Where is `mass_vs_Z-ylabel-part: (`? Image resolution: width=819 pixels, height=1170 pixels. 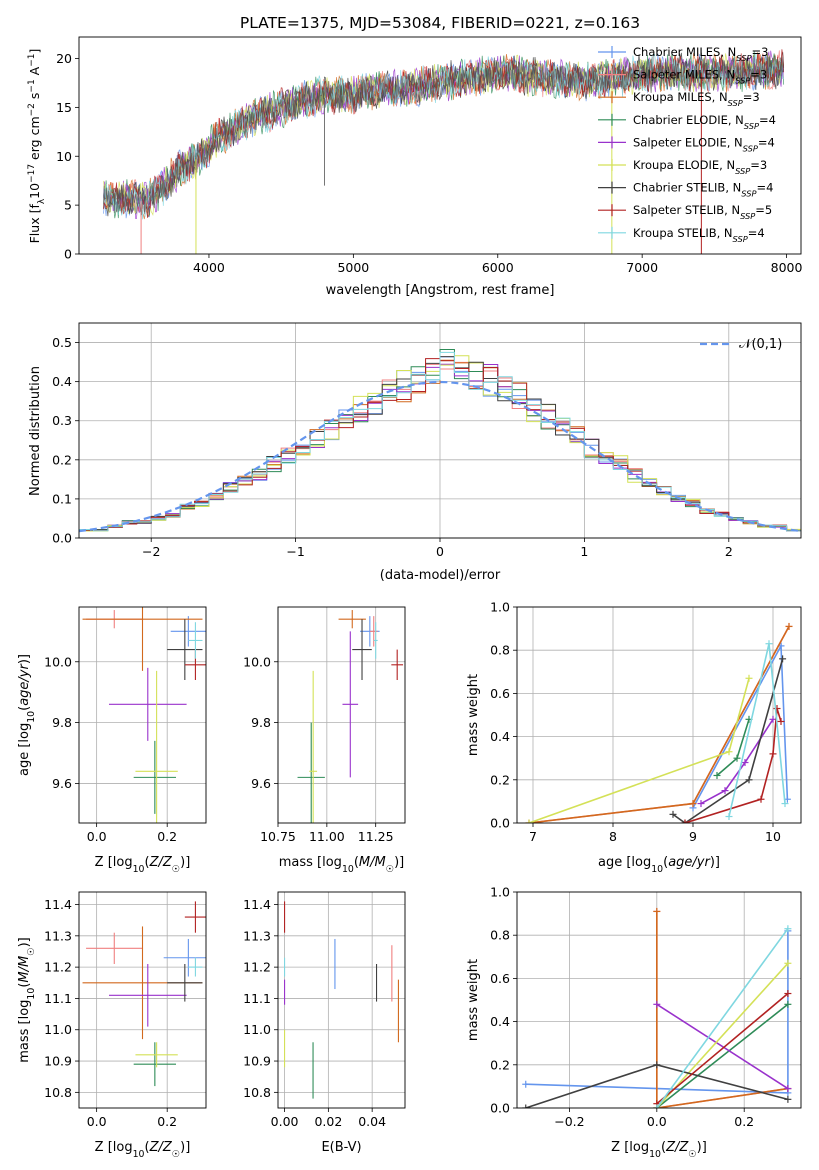
mass_vs_Z-ylabel-part: ( is located at coordinates (24, 985).